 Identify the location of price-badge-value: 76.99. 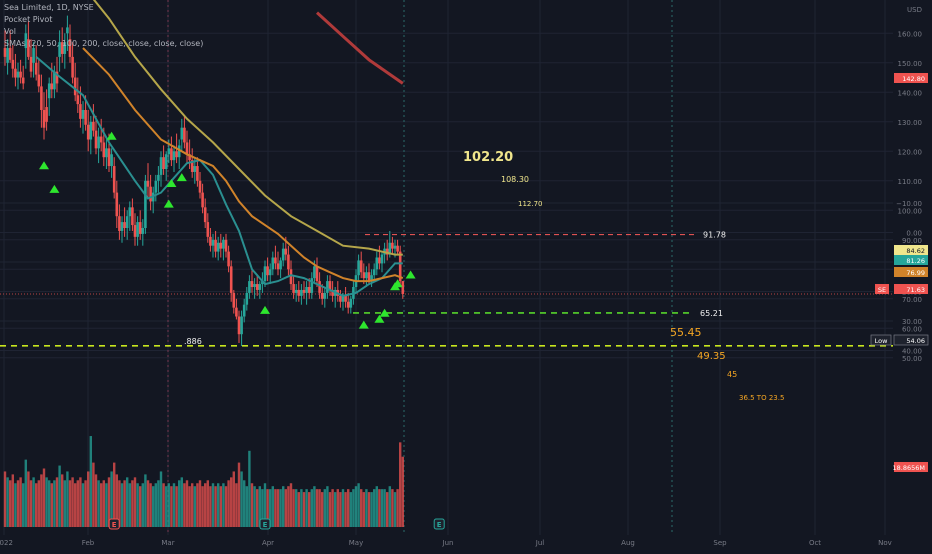
(915, 273).